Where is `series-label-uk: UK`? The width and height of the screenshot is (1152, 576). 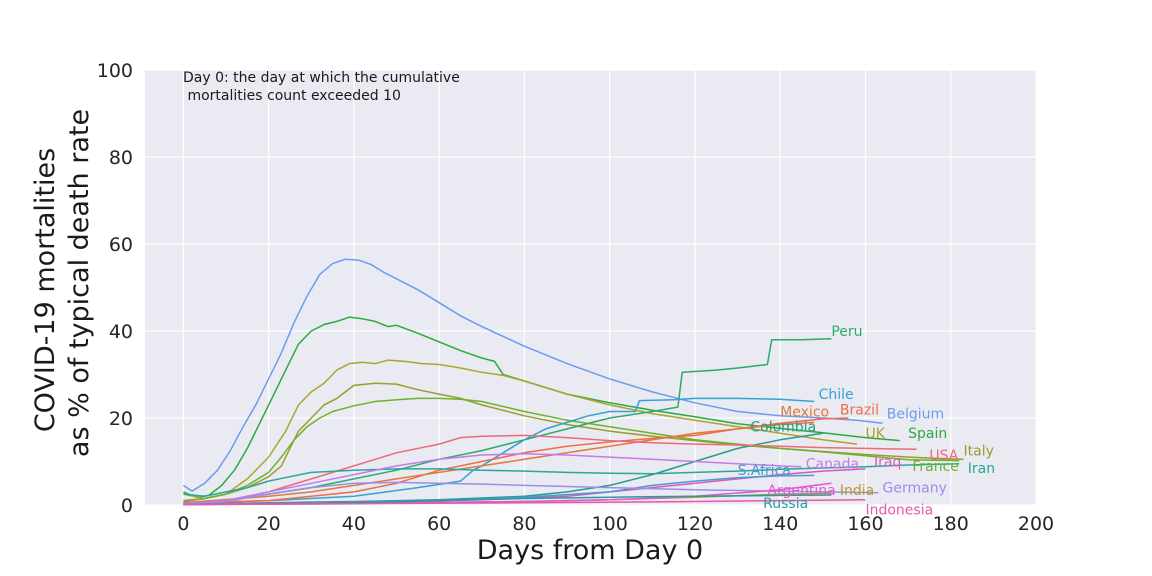
series-label-uk: UK is located at coordinates (875, 434).